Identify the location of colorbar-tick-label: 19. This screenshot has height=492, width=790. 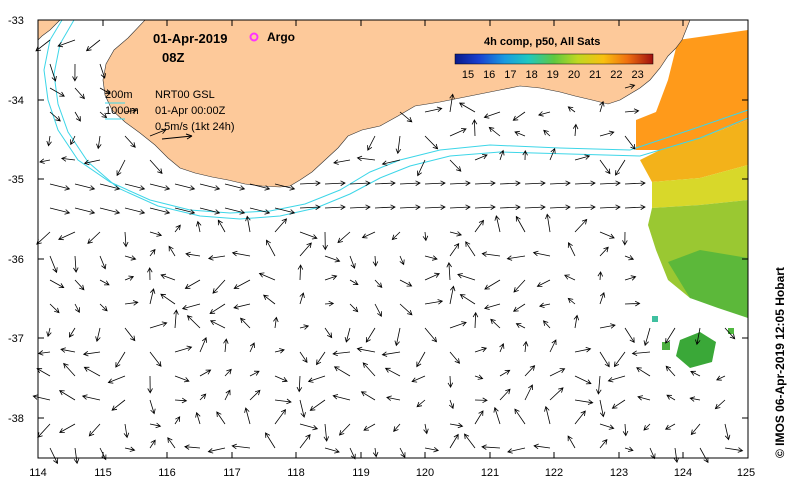
(553, 75).